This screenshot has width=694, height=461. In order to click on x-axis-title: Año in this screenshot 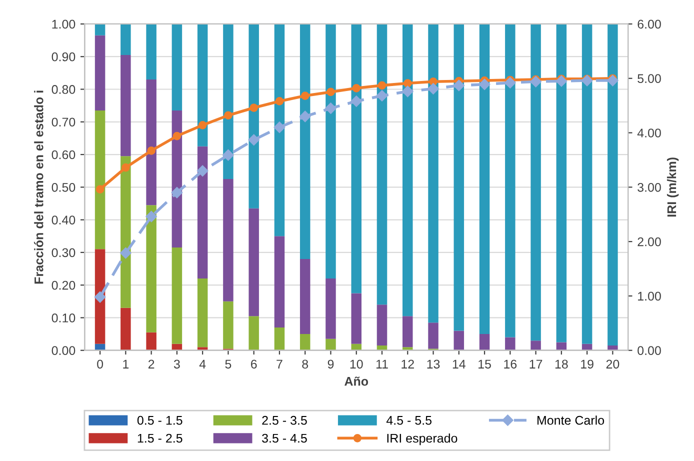, I will do `click(356, 381)`.